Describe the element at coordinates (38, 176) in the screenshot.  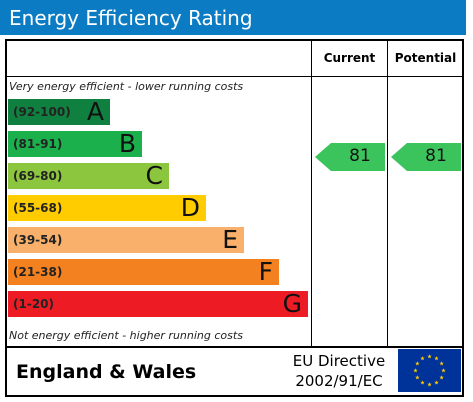
I see `band-range: (69-80)` at that location.